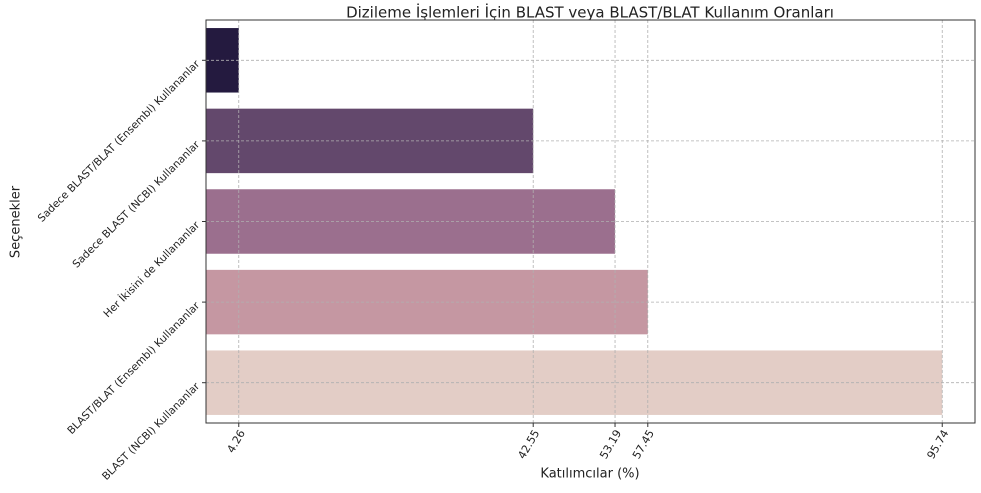 Image resolution: width=981 pixels, height=493 pixels. I want to click on y-tick-label: Her İkisini de Kullananlar, so click(152, 269).